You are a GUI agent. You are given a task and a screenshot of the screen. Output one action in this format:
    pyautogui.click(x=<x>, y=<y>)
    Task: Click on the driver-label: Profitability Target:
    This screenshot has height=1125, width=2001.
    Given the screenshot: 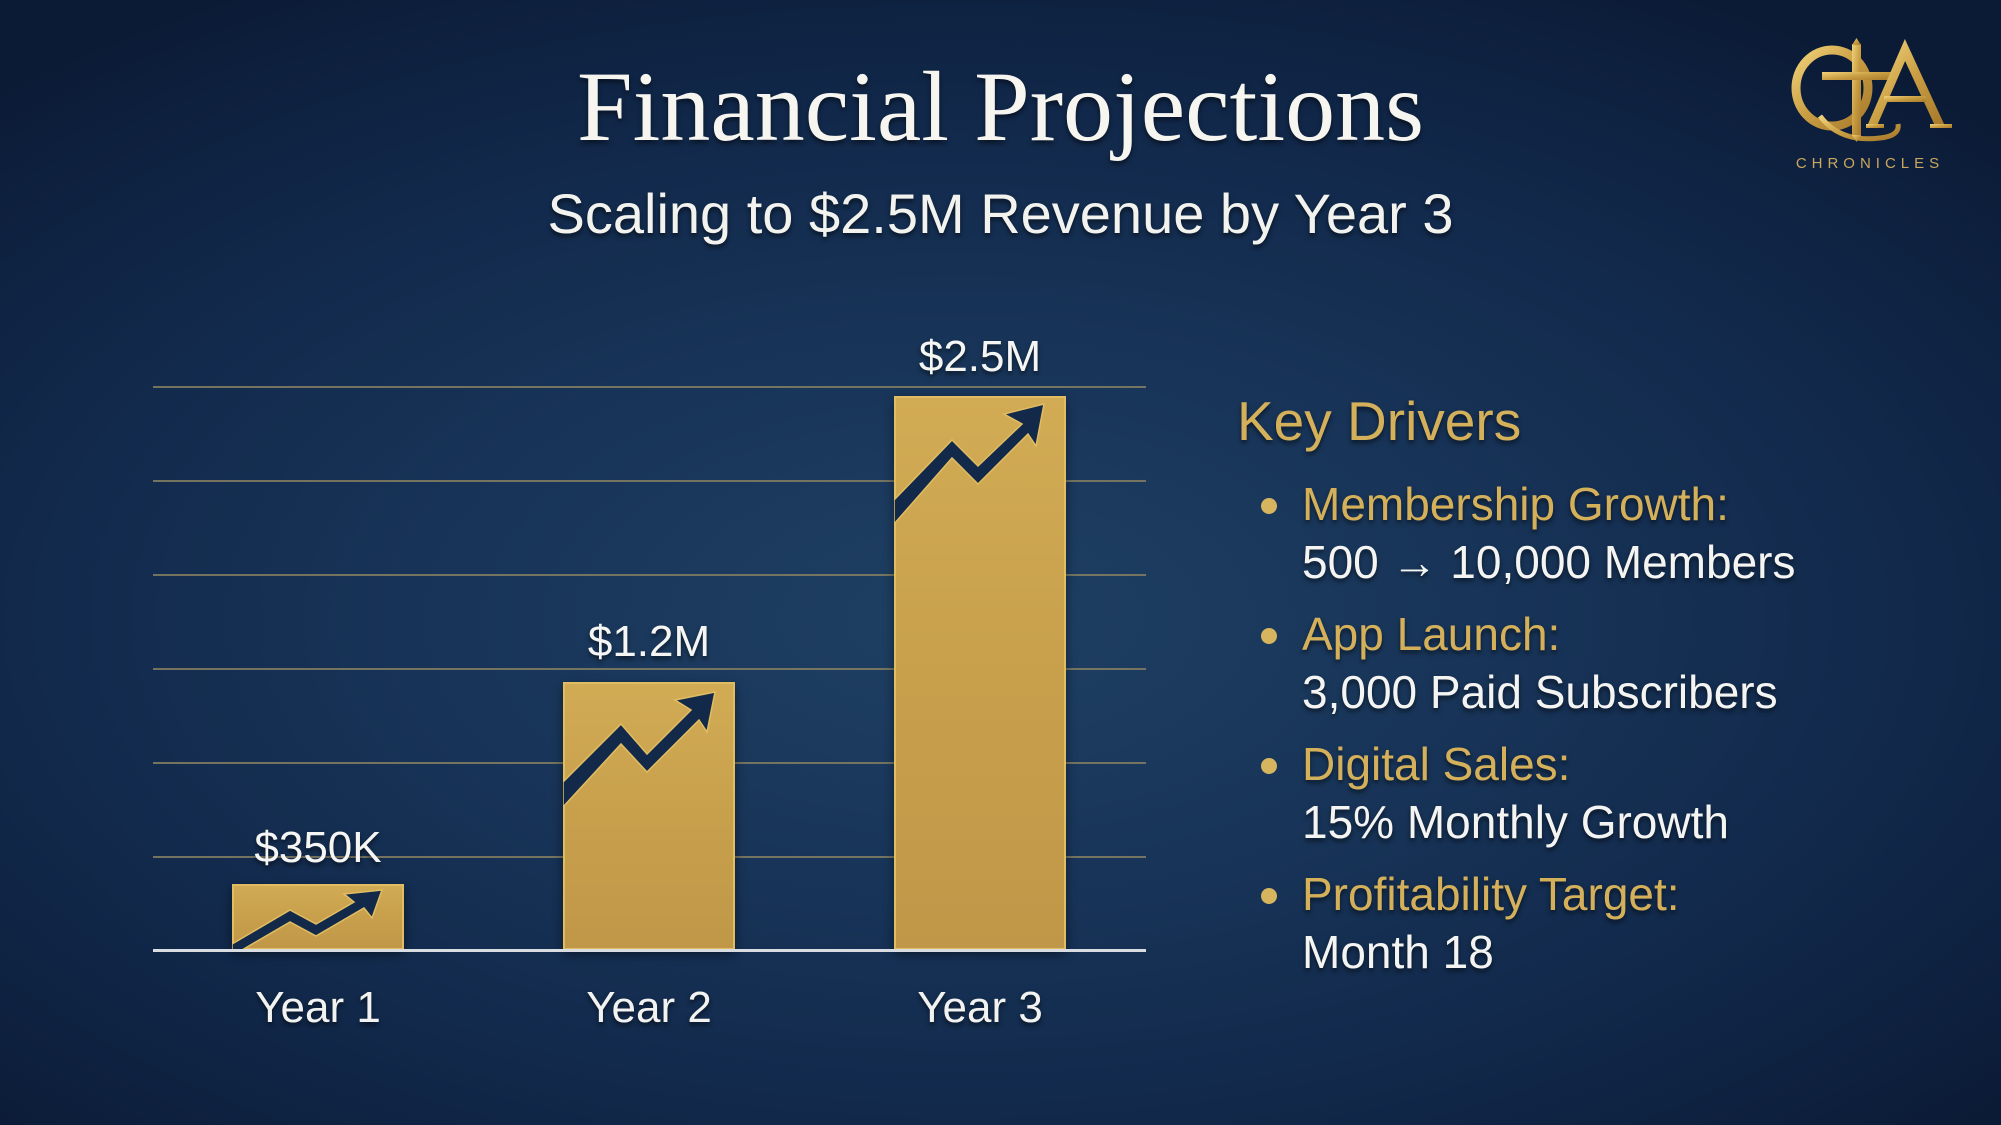 What is the action you would take?
    pyautogui.click(x=1491, y=894)
    